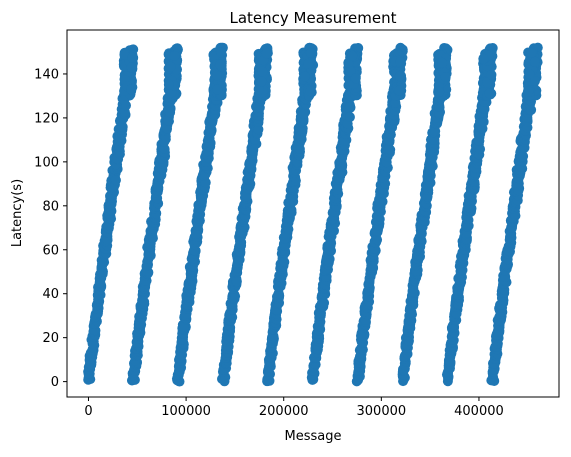 This screenshot has width=571, height=457. What do you see at coordinates (46, 74) in the screenshot?
I see `y-tick-label: 140` at bounding box center [46, 74].